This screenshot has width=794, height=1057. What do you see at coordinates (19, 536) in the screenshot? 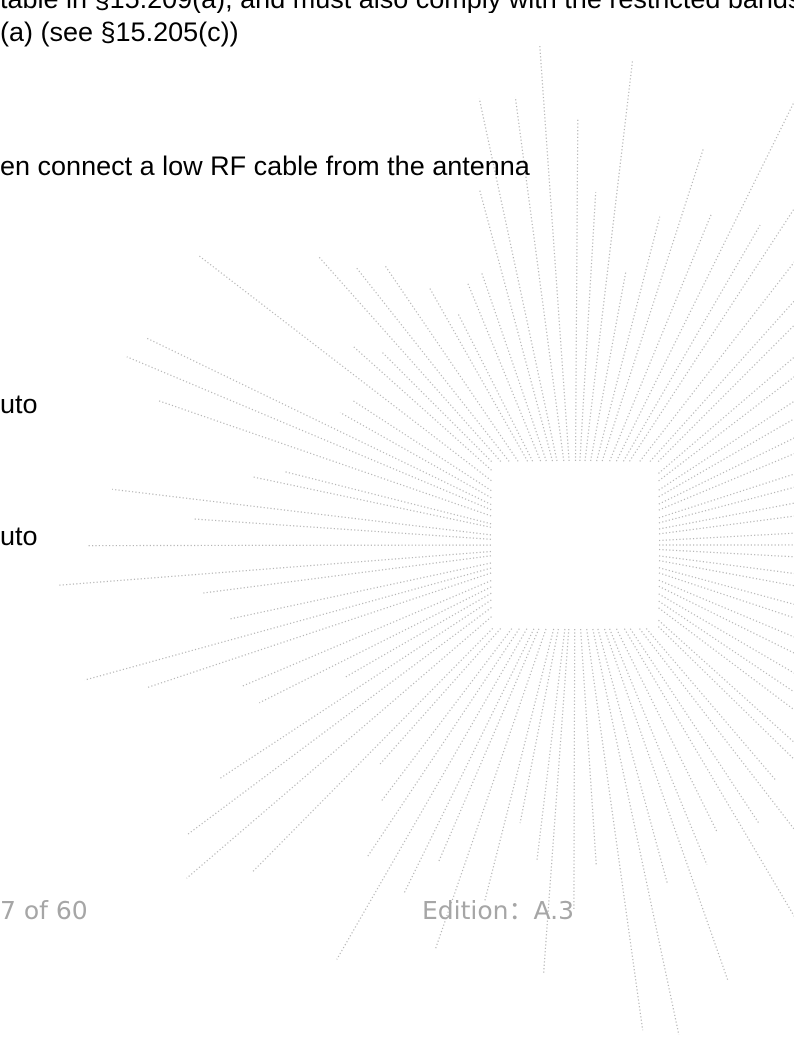
I see `text-line-auto-2: uto` at bounding box center [19, 536].